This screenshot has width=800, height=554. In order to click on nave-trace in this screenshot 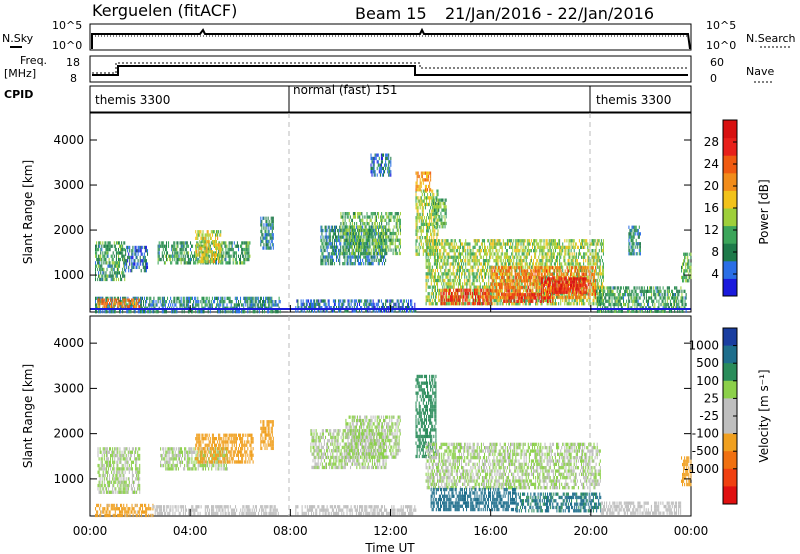, I will do `click(390, 68)`.